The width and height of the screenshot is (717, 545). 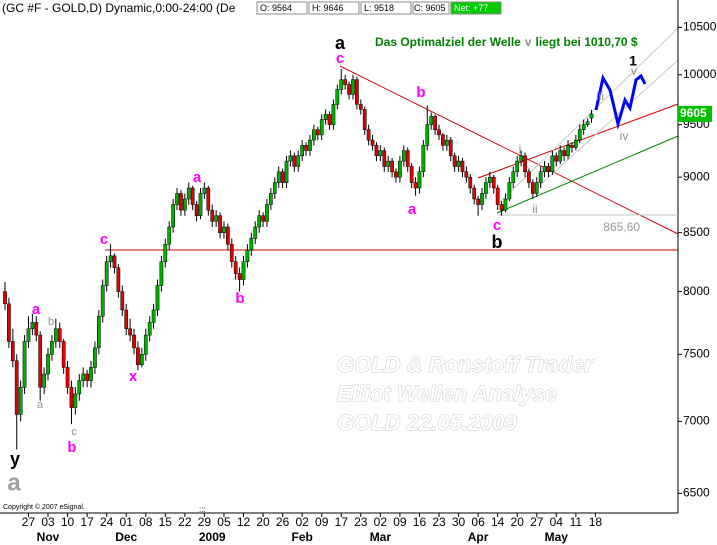 What do you see at coordinates (224, 522) in the screenshot?
I see `x-tick-label: 05` at bounding box center [224, 522].